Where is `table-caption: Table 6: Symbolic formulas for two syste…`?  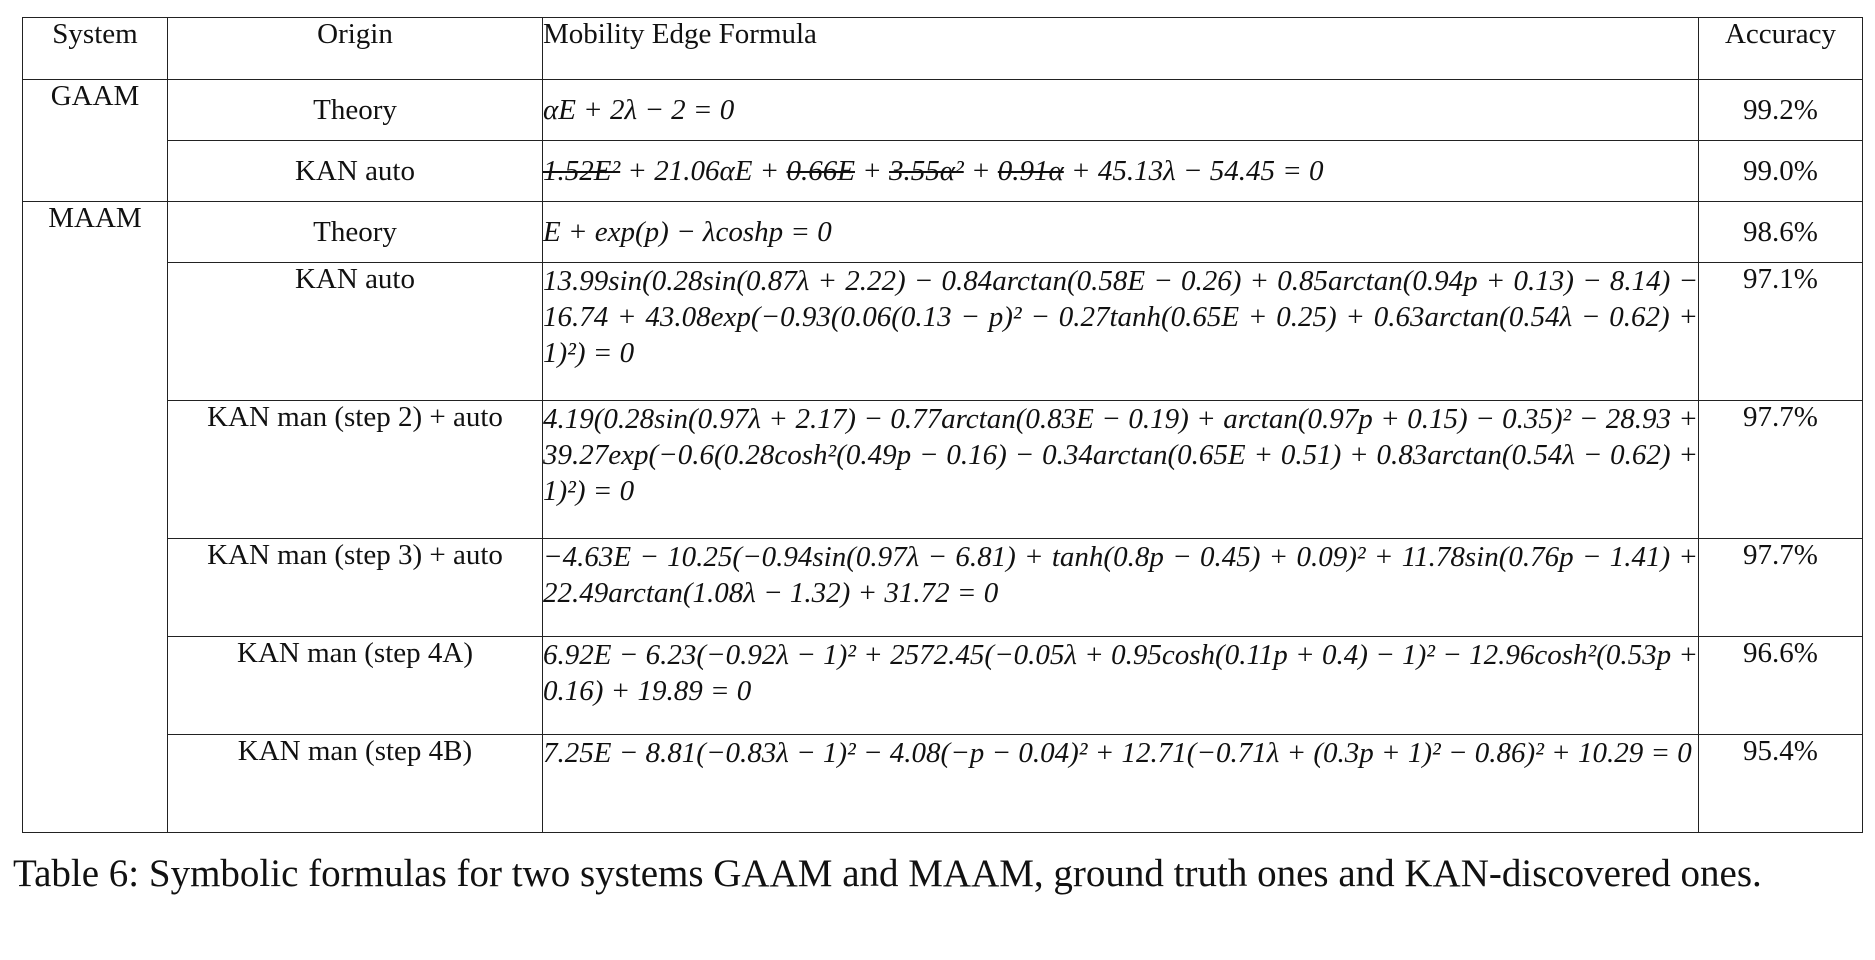 table-caption: Table 6: Symbolic formulas for two syste… is located at coordinates (887, 873).